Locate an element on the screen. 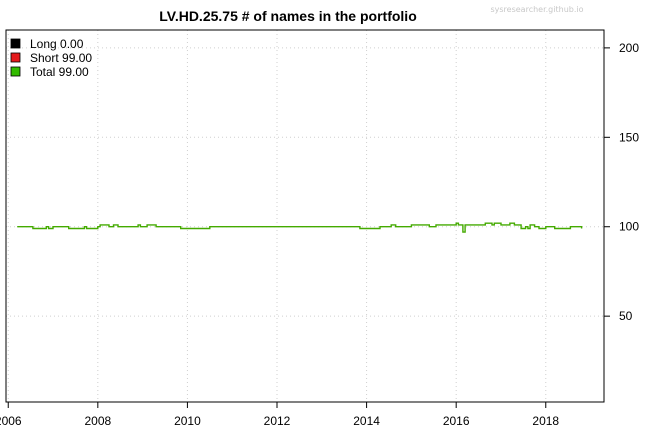  y-tick-label: 100 is located at coordinates (629, 227).